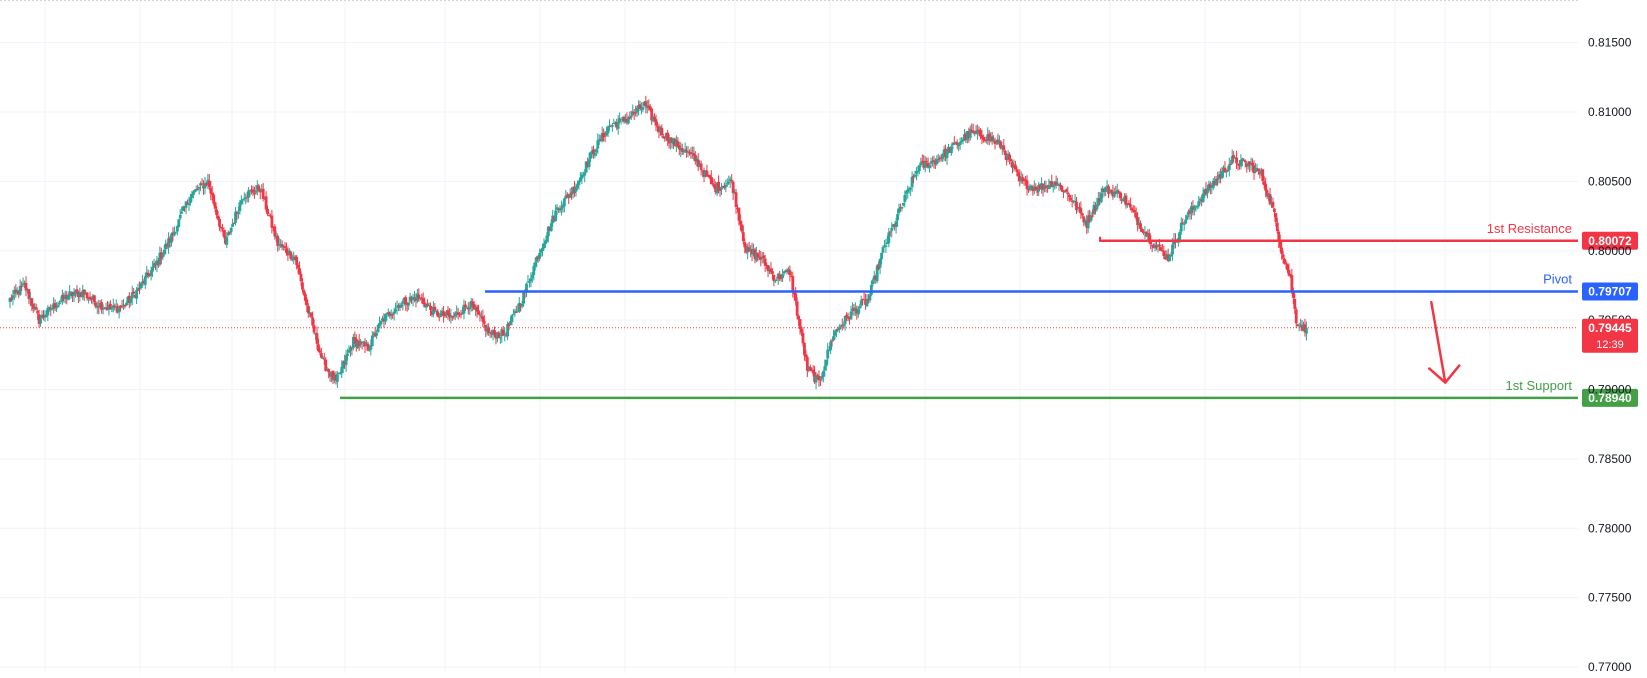 The image size is (1647, 678). Describe the element at coordinates (1610, 241) in the screenshot. I see `level-badge-text-0: 0.80072` at that location.